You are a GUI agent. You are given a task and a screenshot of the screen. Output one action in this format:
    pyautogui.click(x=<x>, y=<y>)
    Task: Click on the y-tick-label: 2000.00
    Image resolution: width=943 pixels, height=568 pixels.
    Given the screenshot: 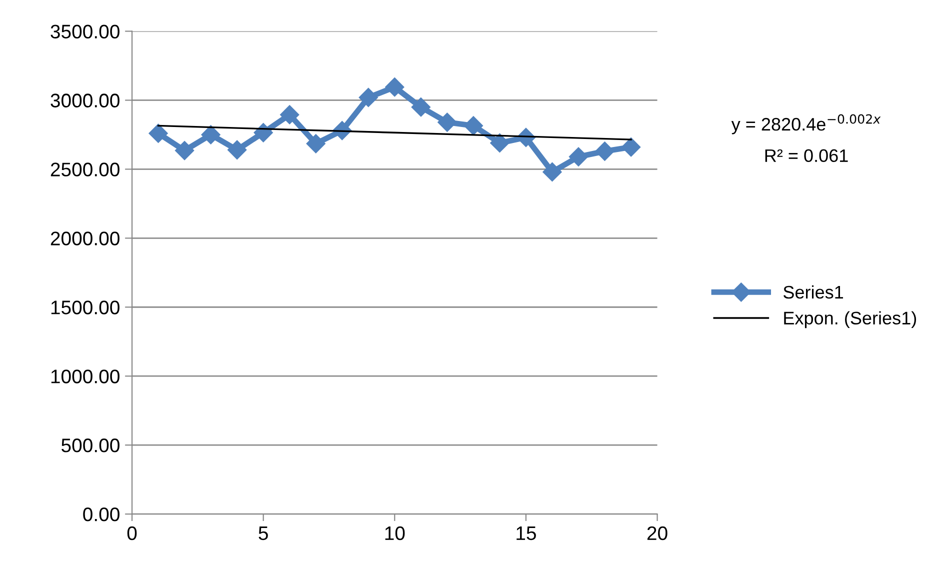 What is the action you would take?
    pyautogui.click(x=85, y=239)
    